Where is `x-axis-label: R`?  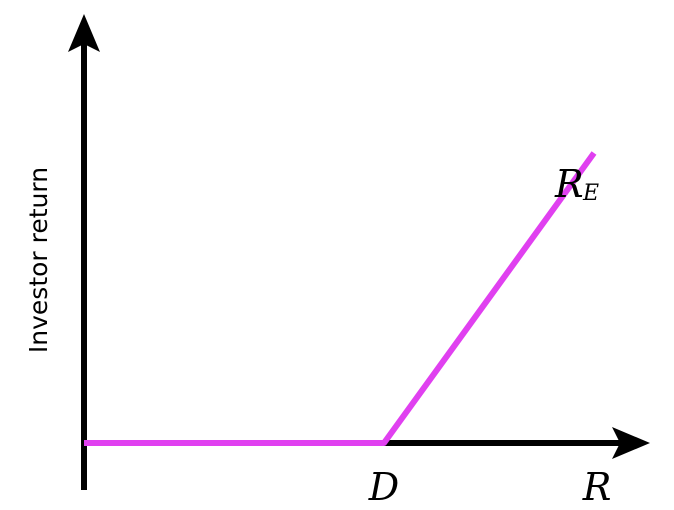
x-axis-label: R is located at coordinates (597, 487).